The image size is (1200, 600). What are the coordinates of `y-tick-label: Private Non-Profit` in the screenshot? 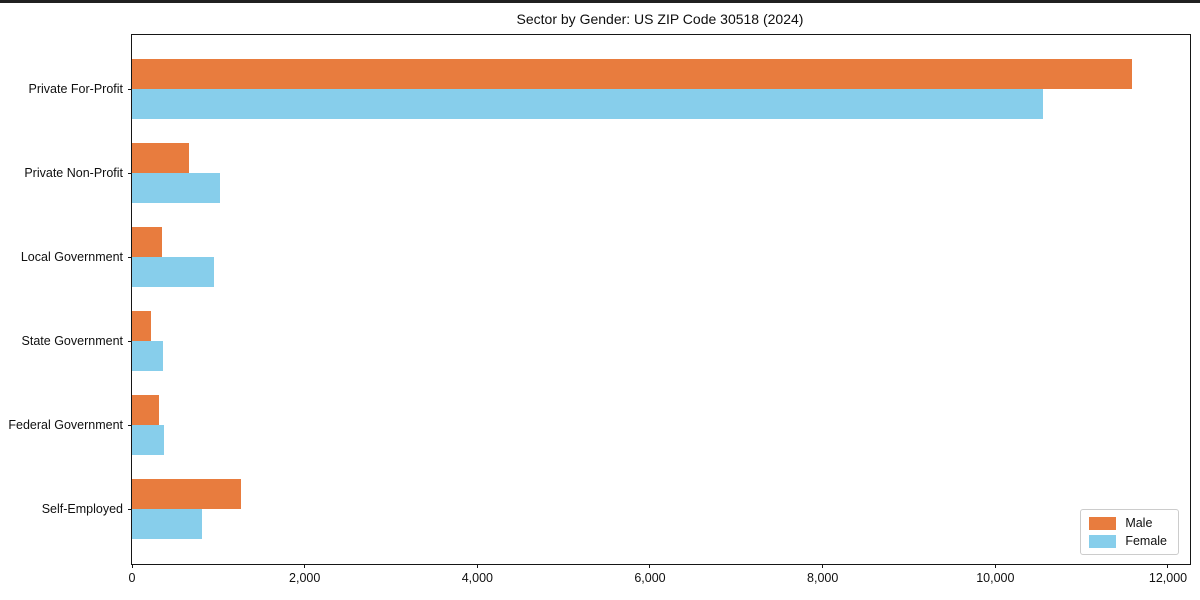 It's located at (73, 173).